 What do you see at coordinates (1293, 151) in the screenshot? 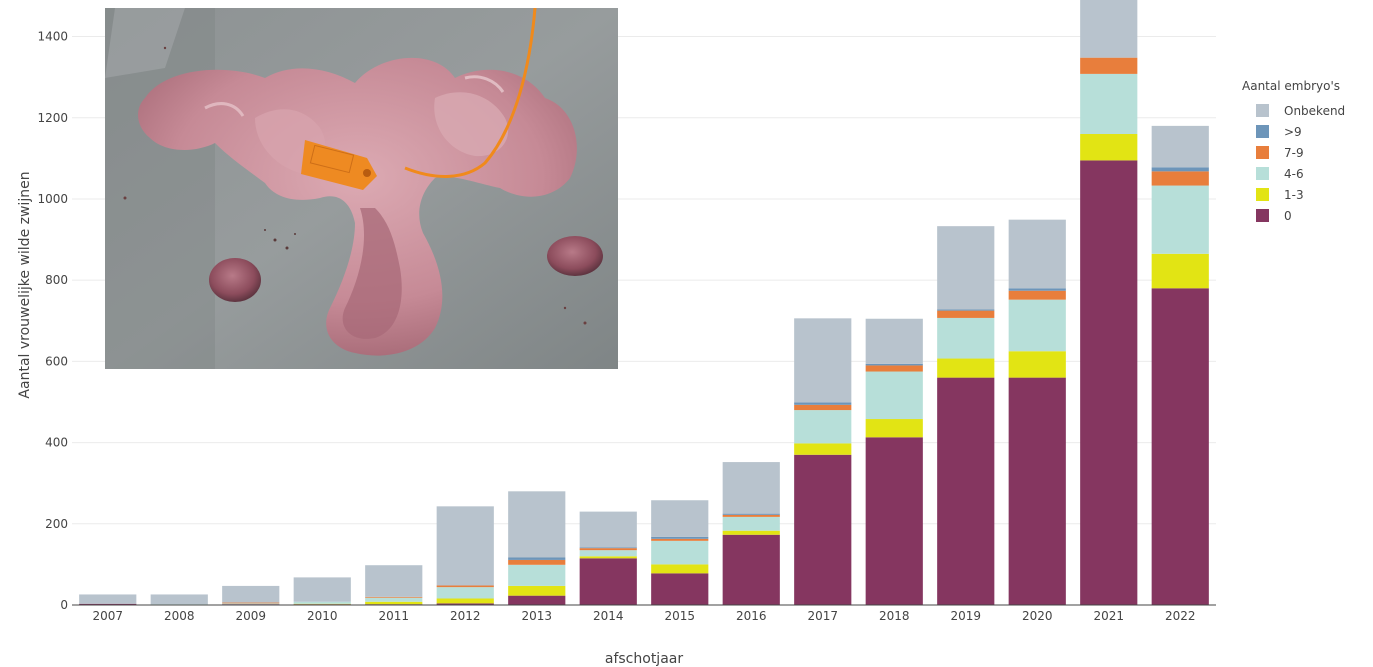
I see `legend: Aantal embryo's Onbekend >9 7-9 4-6 1-3 0` at bounding box center [1293, 151].